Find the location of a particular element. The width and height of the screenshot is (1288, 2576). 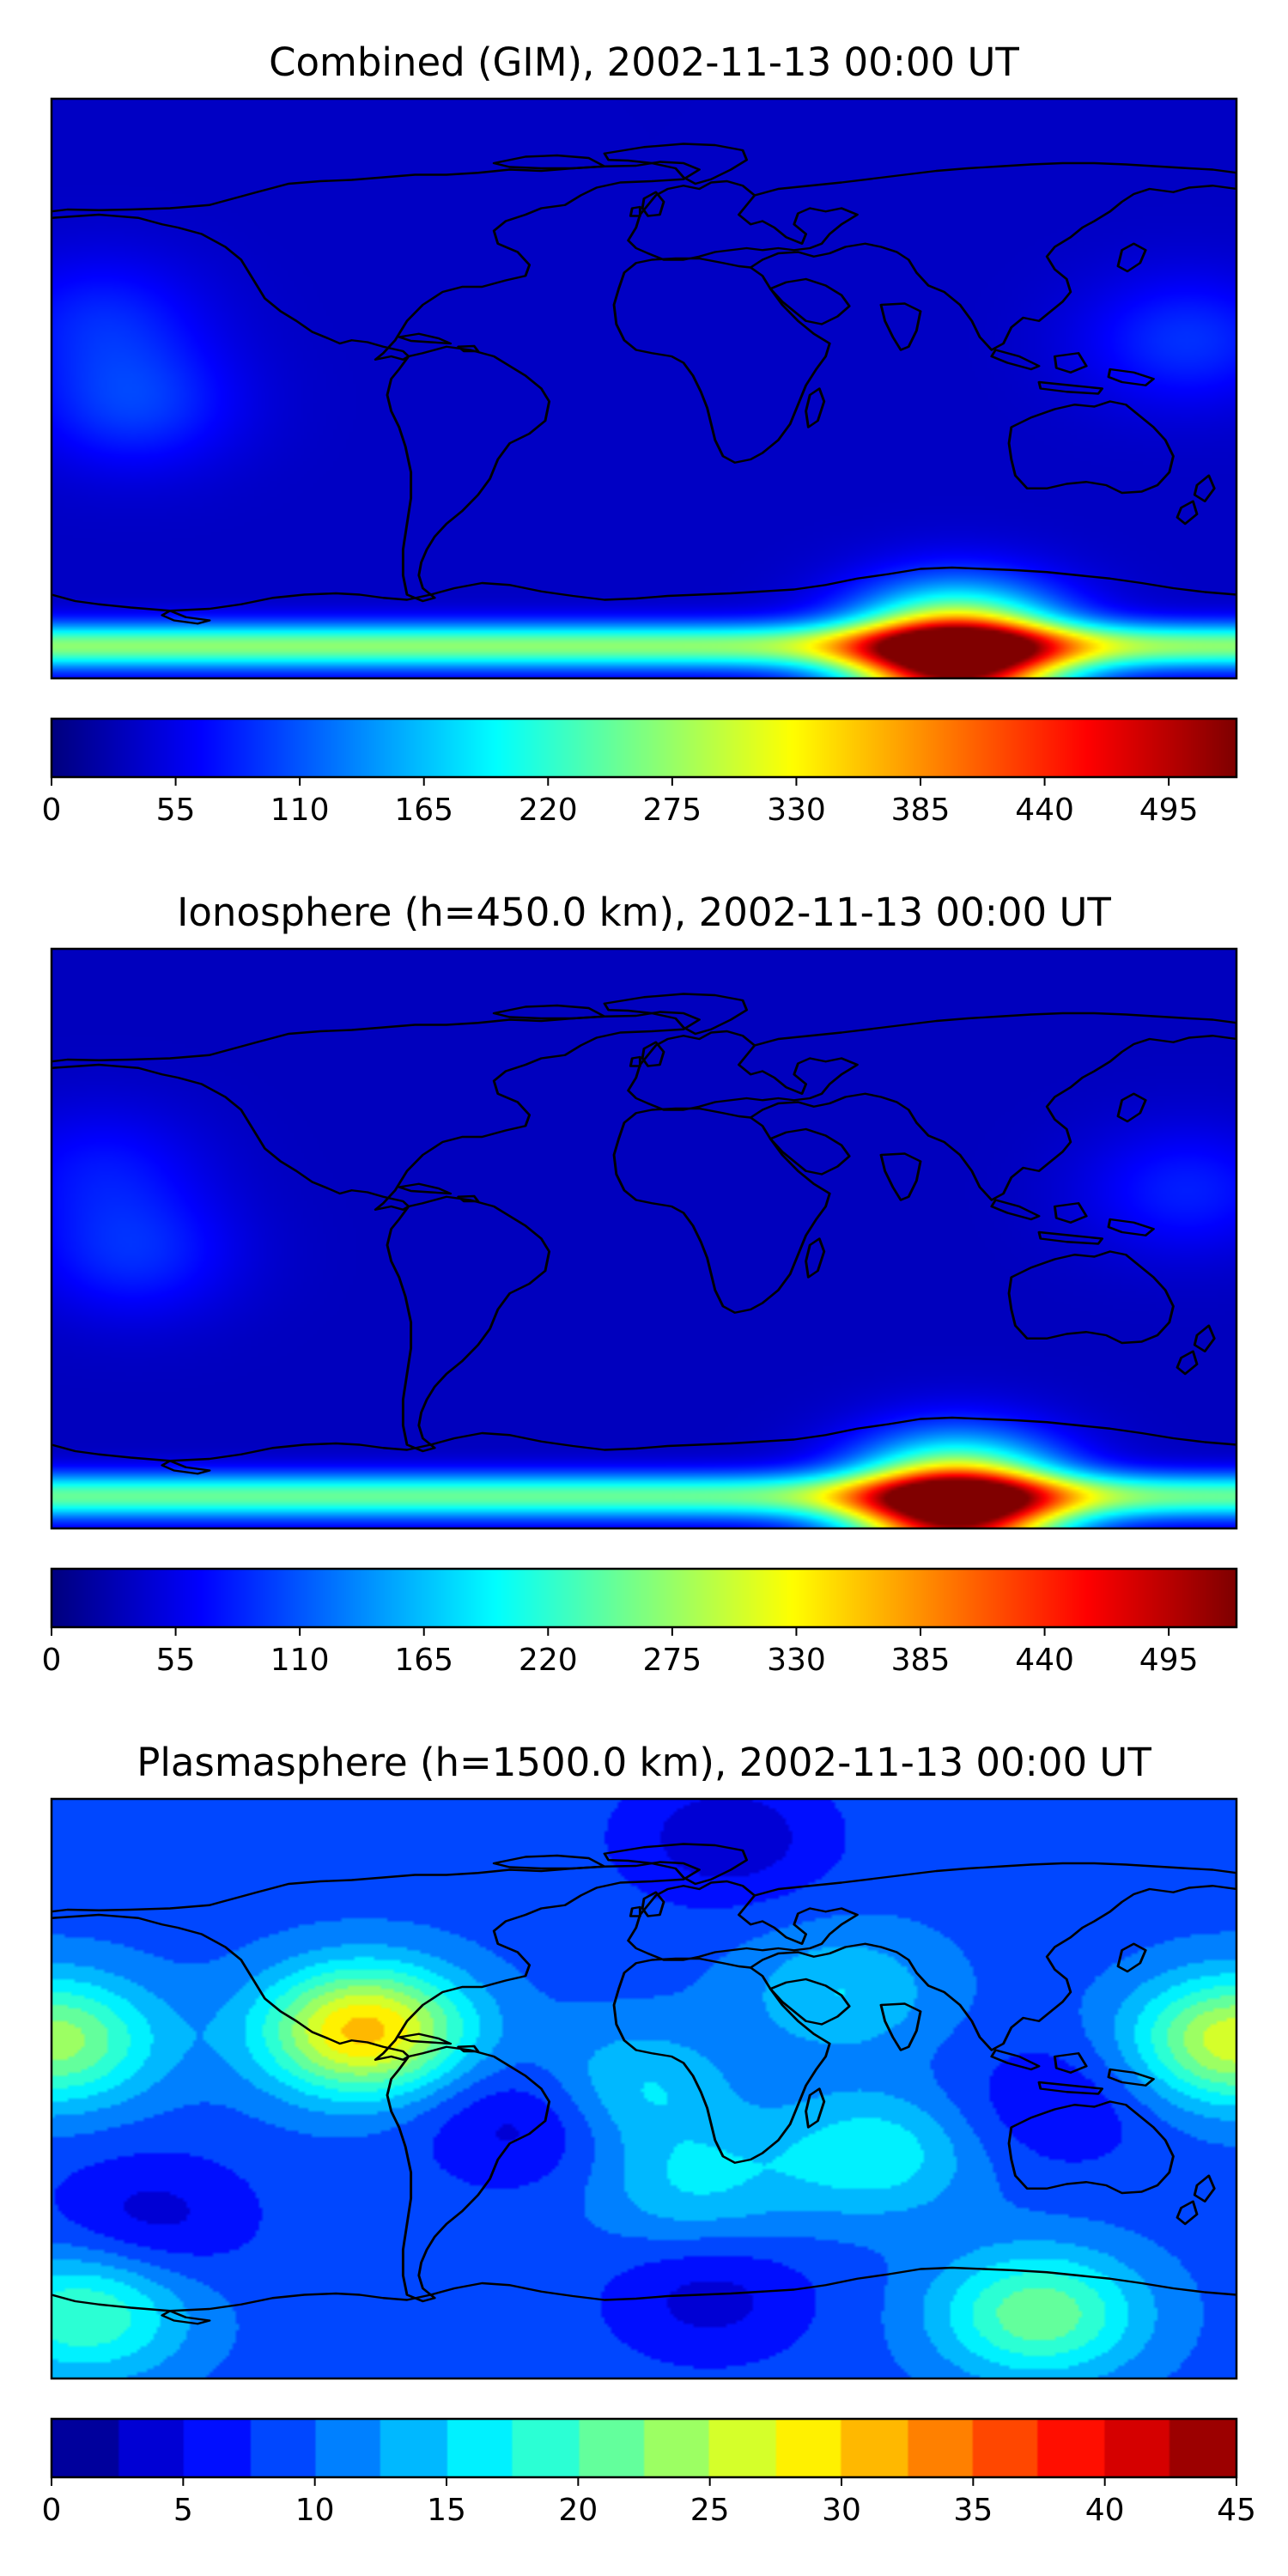

colorbar-tick-label: 35 is located at coordinates (973, 2510).